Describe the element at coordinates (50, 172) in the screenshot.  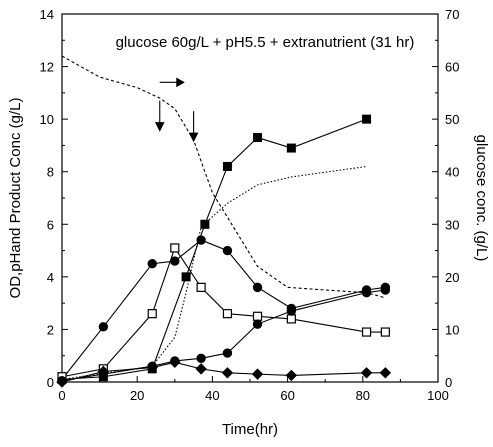
I see `y-tick-label: 8` at that location.